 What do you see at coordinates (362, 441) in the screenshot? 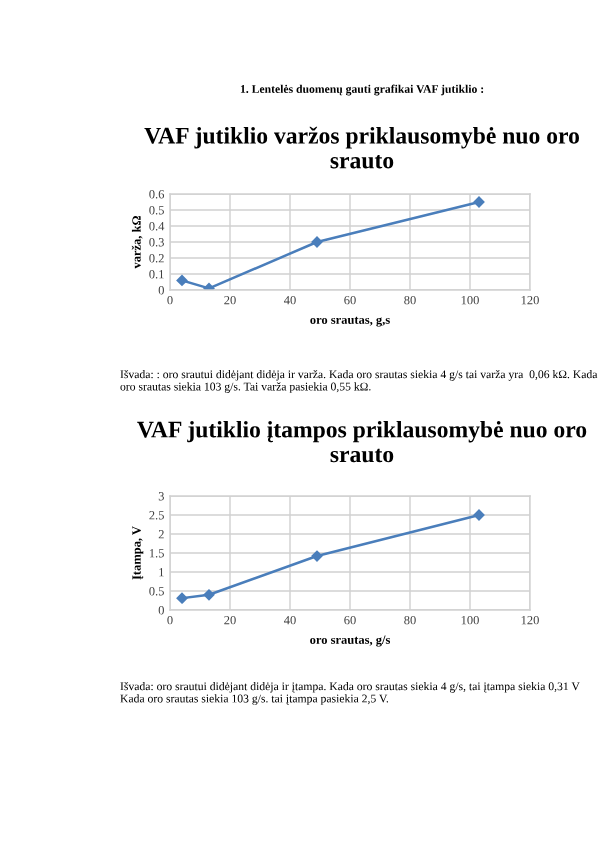
I see `chart-title: VAF jutiklio įtampos priklausomybė nuo oro srauto` at bounding box center [362, 441].